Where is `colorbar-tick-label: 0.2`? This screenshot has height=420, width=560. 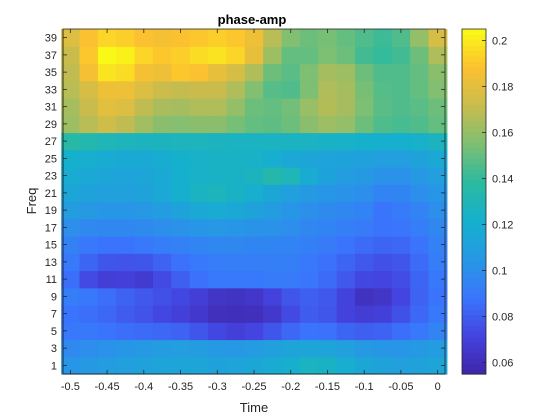 colorbar-tick-label: 0.2 is located at coordinates (499, 42).